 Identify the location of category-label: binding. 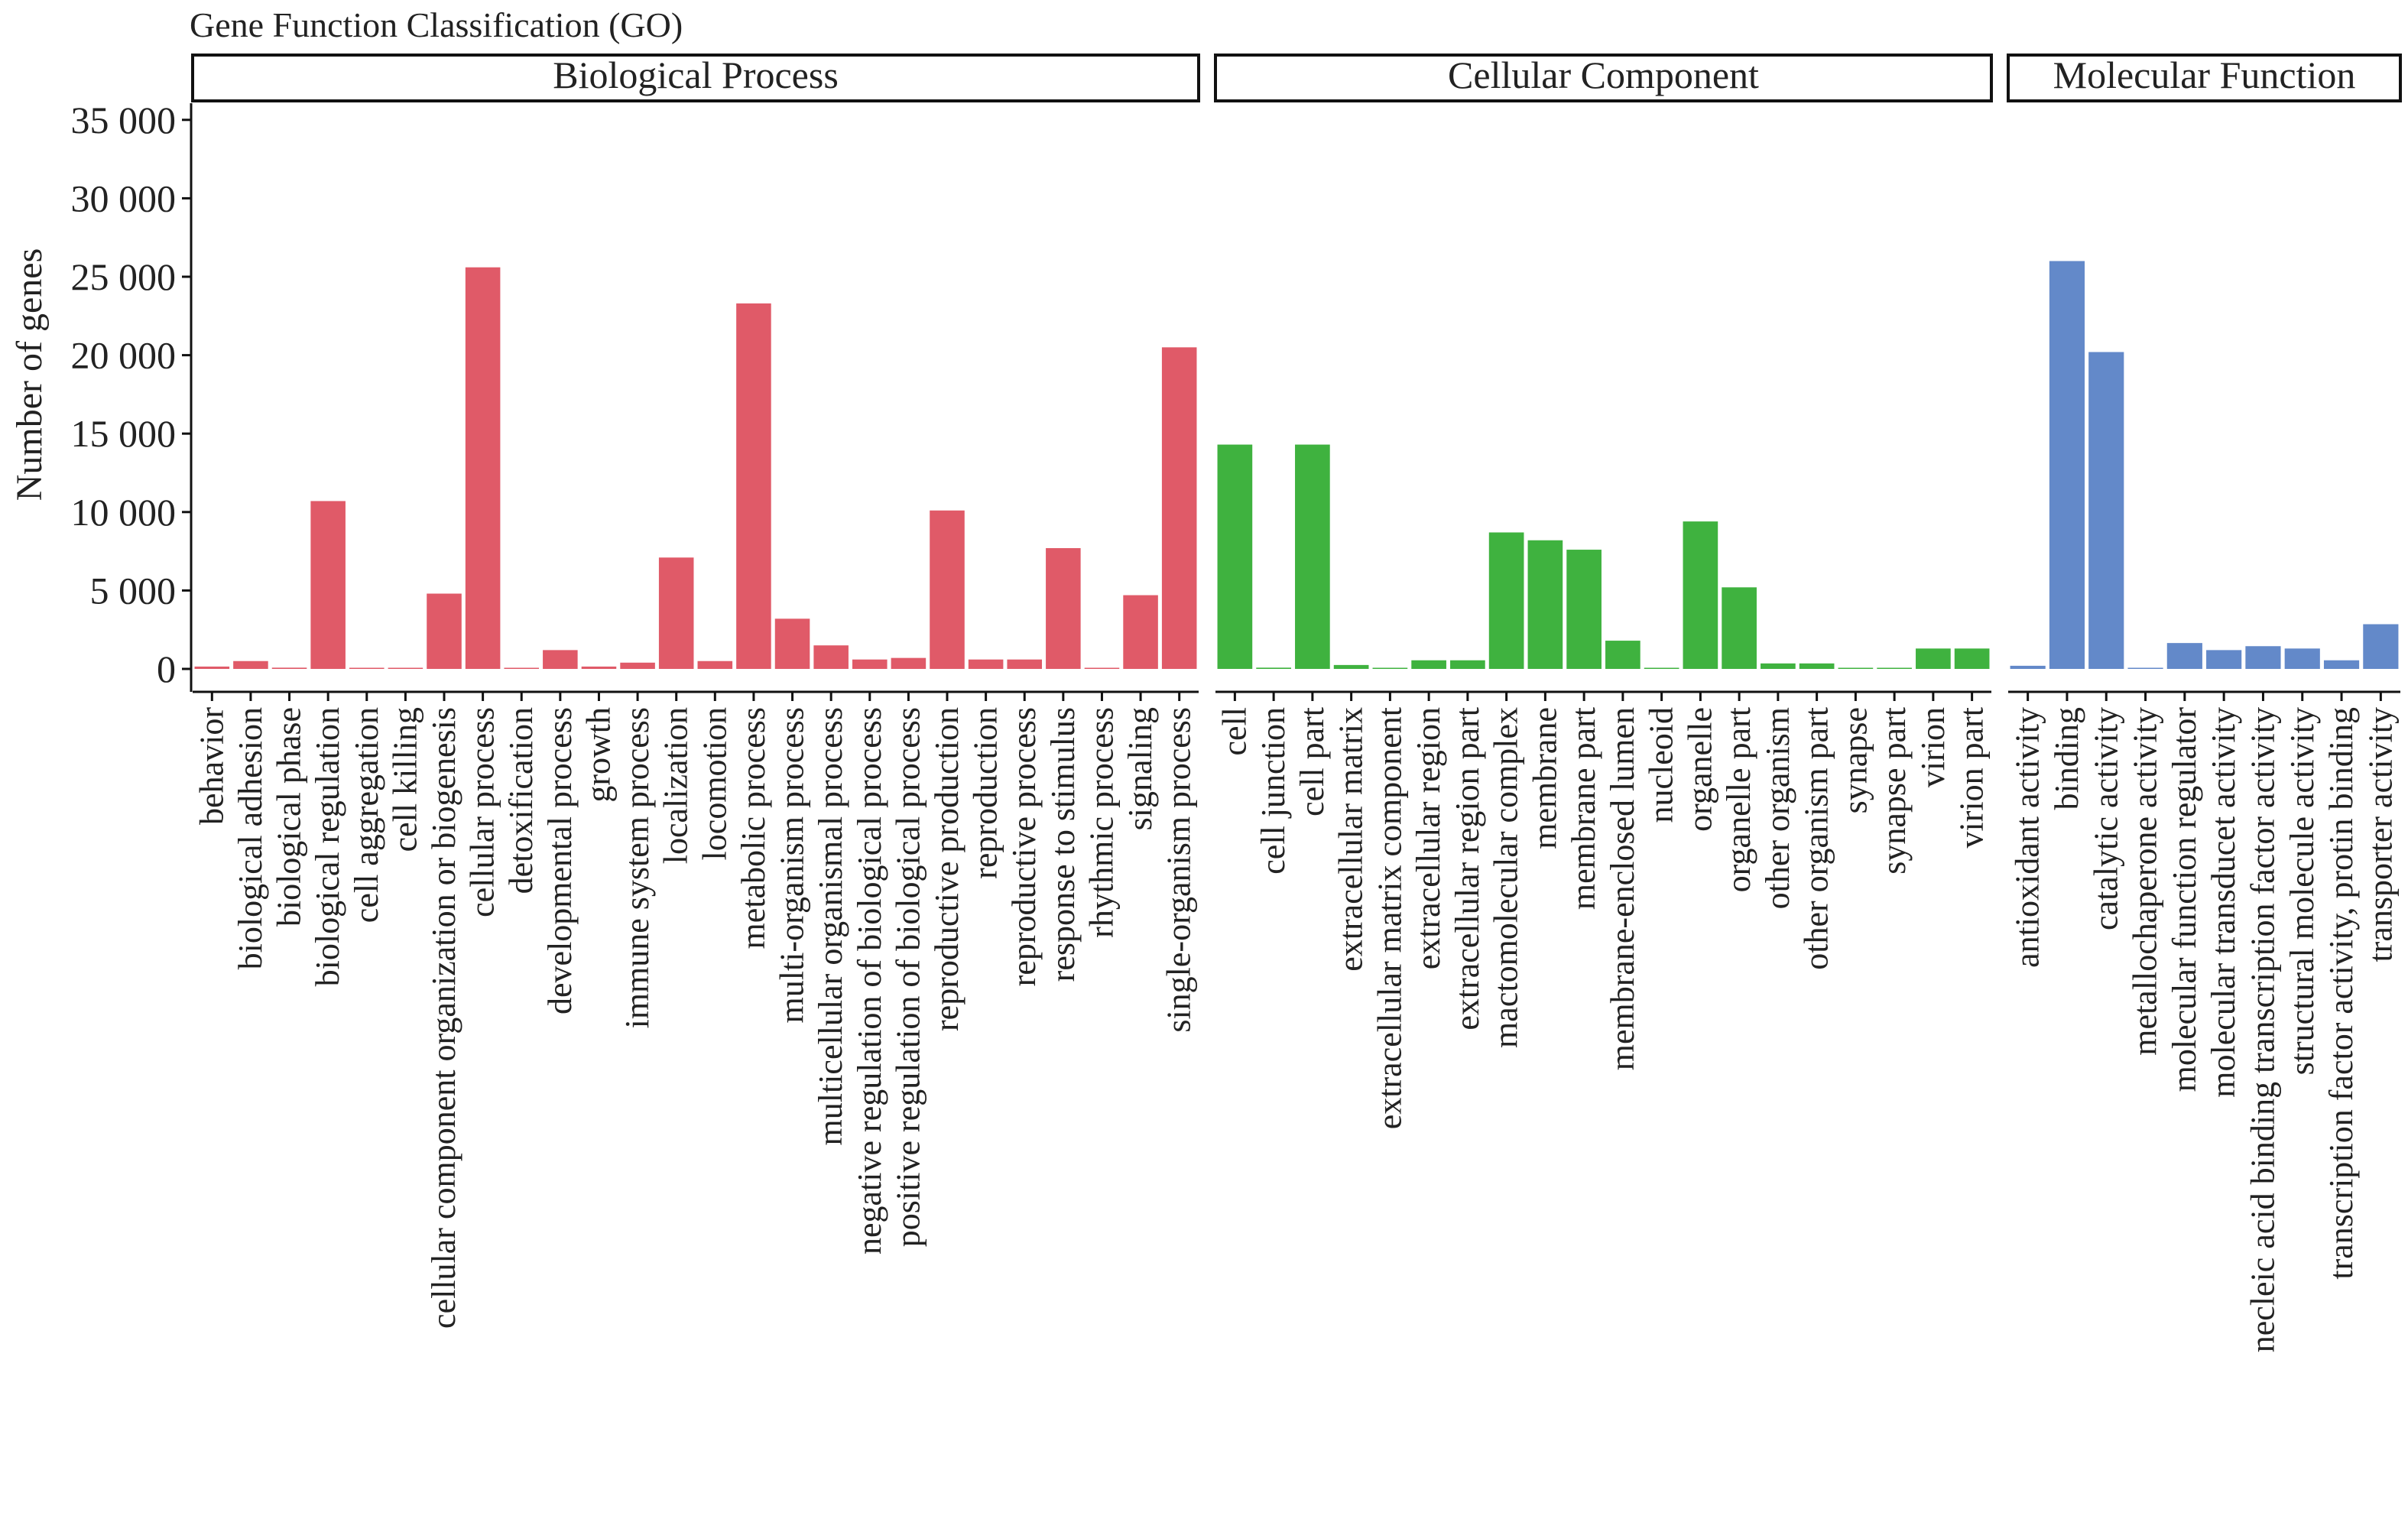
(2066, 758).